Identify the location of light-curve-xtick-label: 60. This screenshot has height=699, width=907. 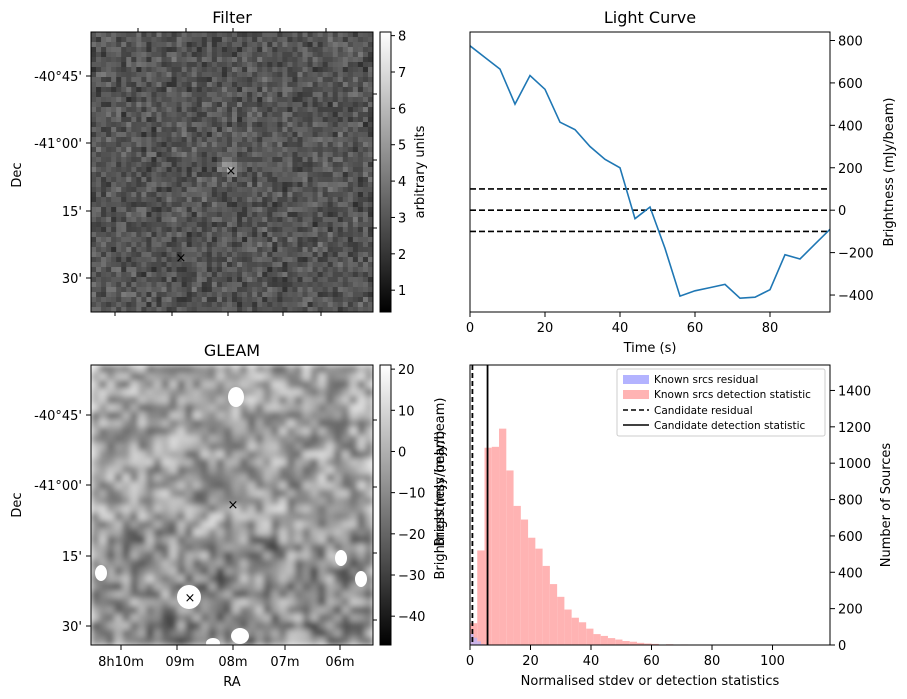
(695, 328).